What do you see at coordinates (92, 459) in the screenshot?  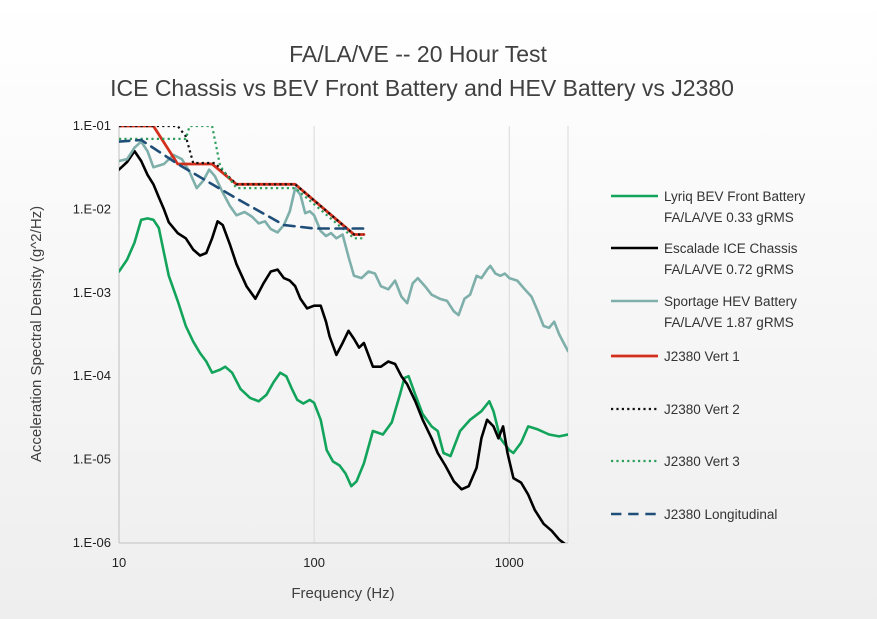 I see `y-tick-label: 1.E-05` at bounding box center [92, 459].